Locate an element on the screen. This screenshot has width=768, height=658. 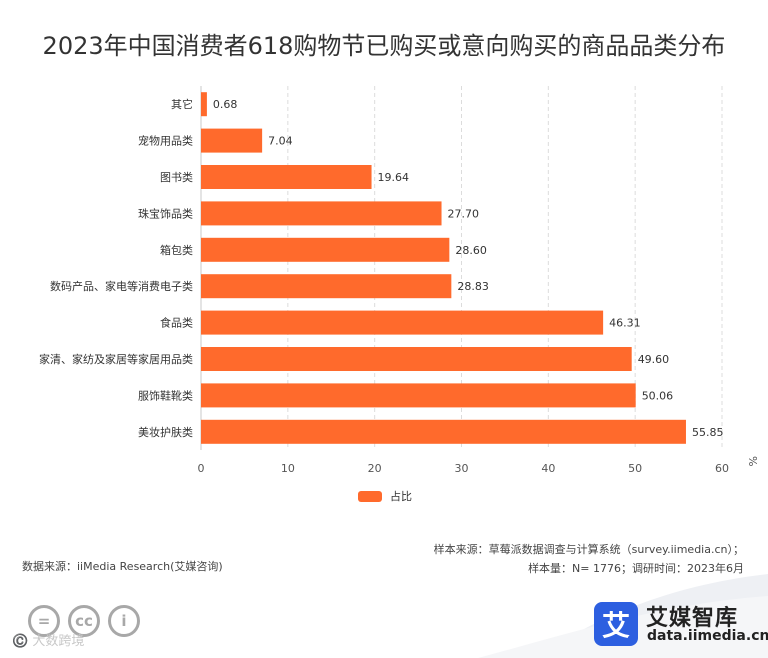
x-tick-label: 50 is located at coordinates (635, 468).